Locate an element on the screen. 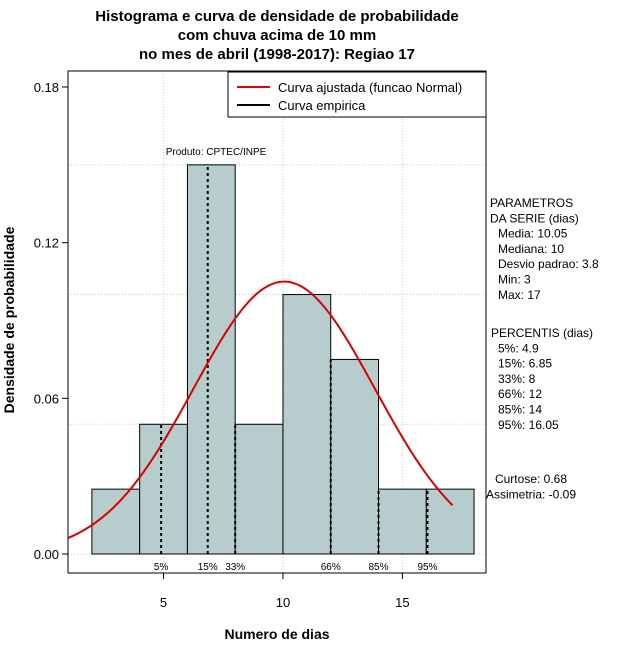 The width and height of the screenshot is (640, 660). percentile-stat-line: 15%: 6.85 is located at coordinates (525, 364).